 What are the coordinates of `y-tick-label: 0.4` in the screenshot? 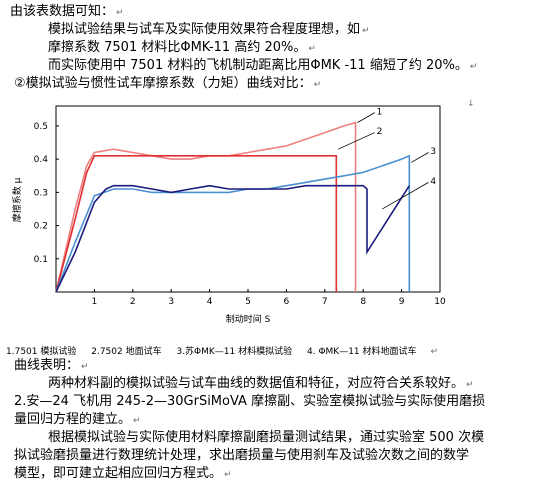 It's located at (41, 160).